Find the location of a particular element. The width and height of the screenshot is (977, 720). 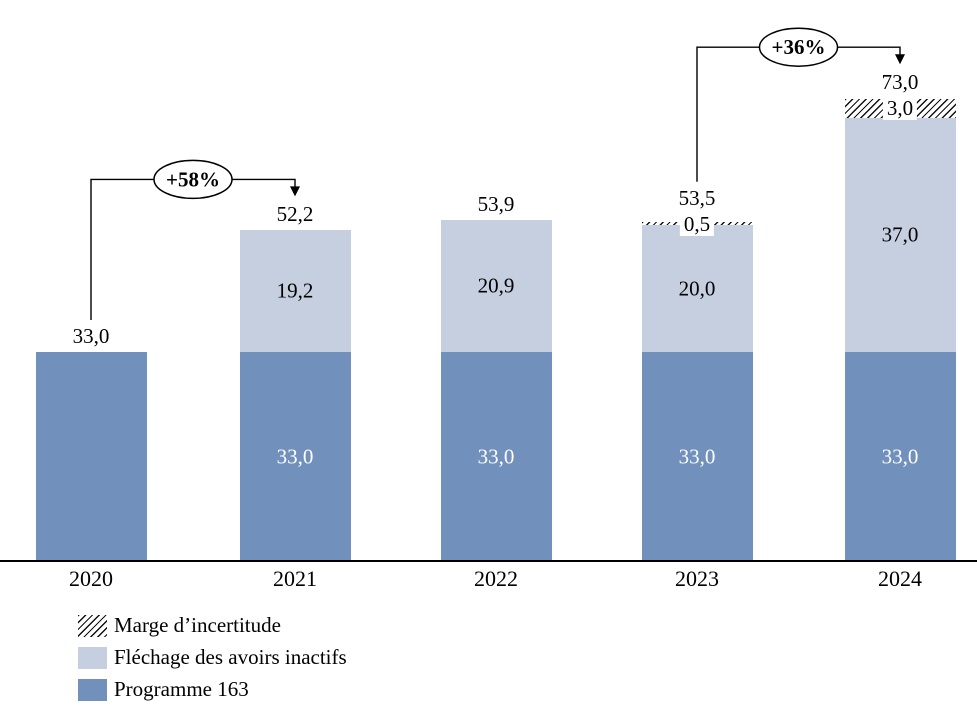

bar-2024-marge-label: 3,0 is located at coordinates (900, 108).